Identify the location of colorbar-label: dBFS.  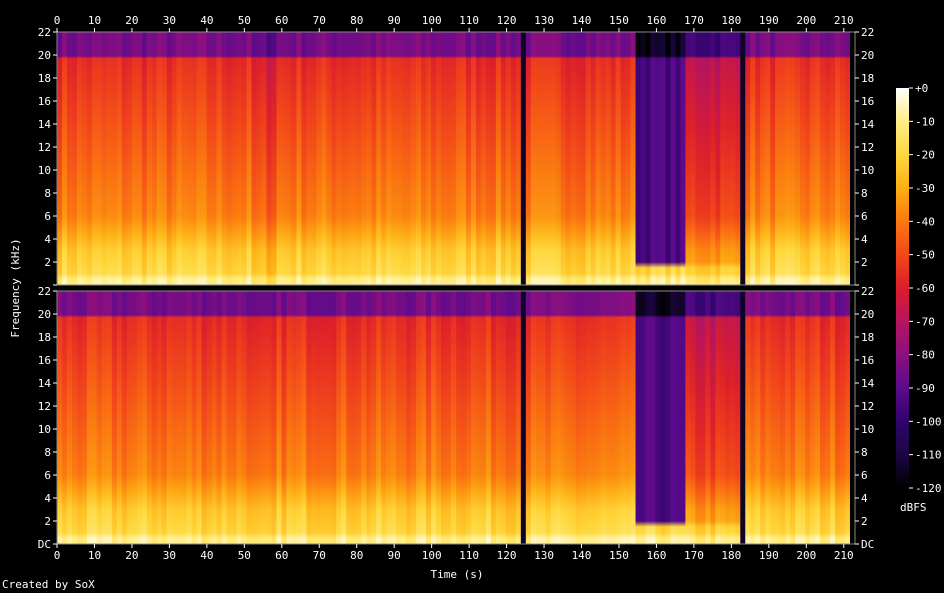
(913, 507).